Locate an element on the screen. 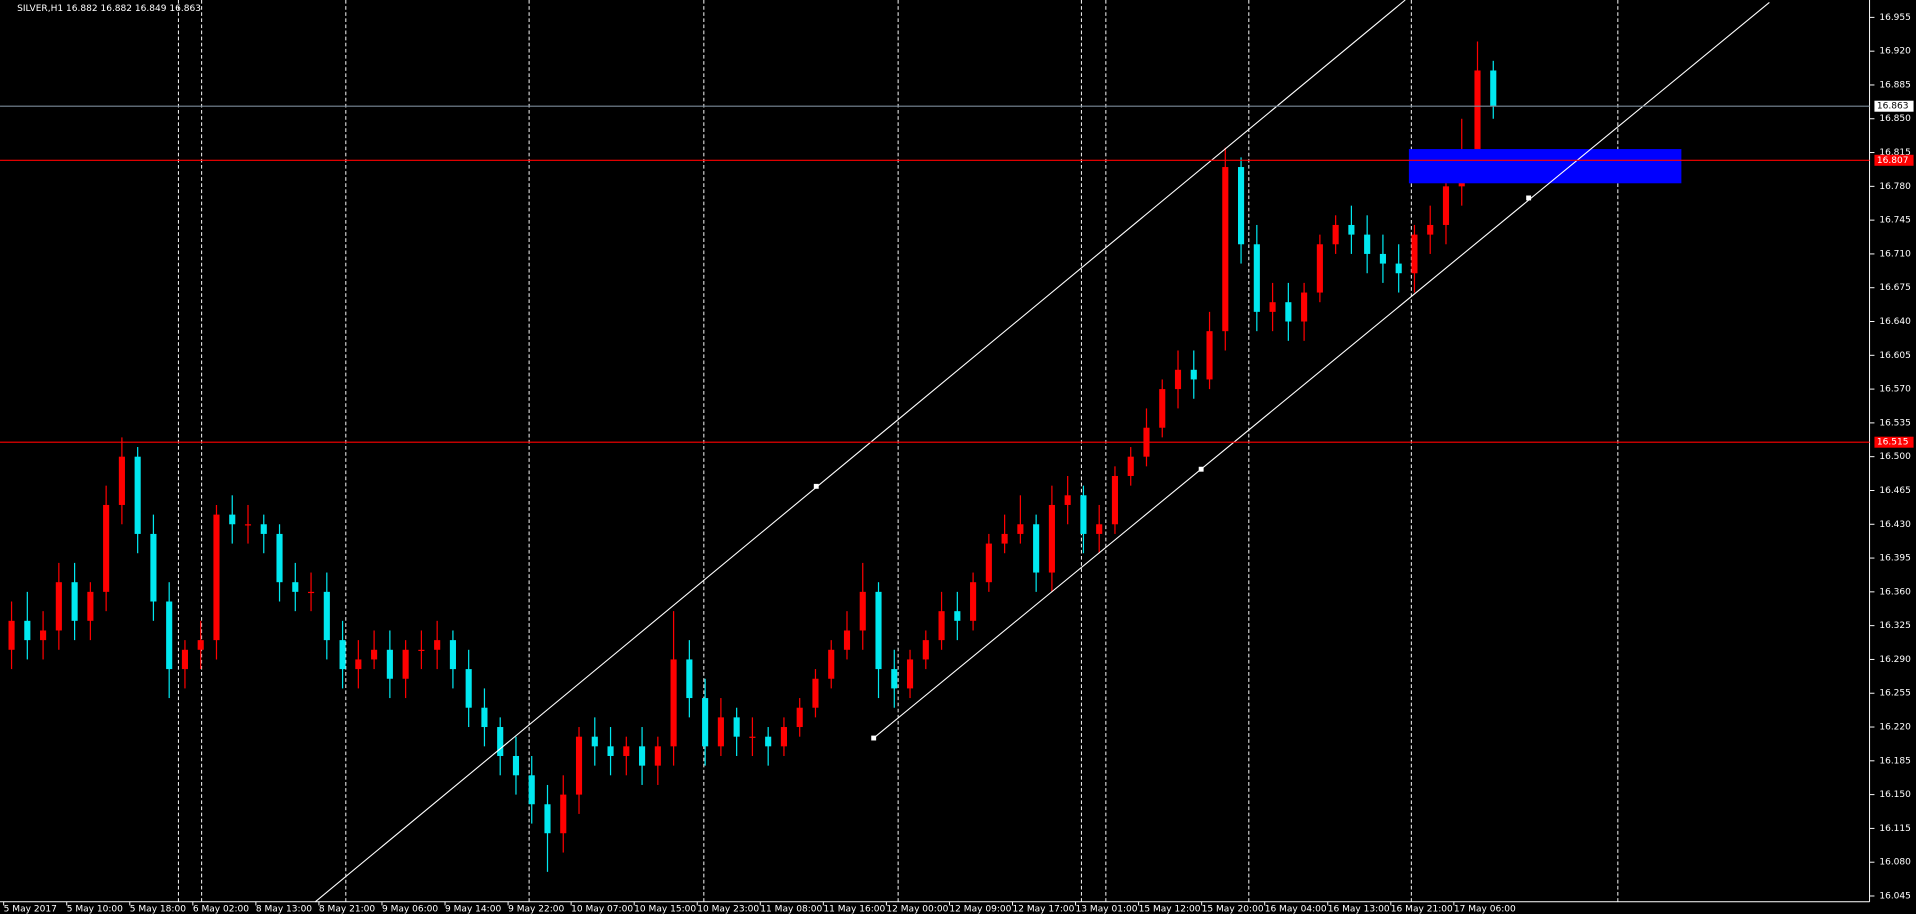 The width and height of the screenshot is (1916, 914). y-tick-label: 16.150 is located at coordinates (1895, 795).